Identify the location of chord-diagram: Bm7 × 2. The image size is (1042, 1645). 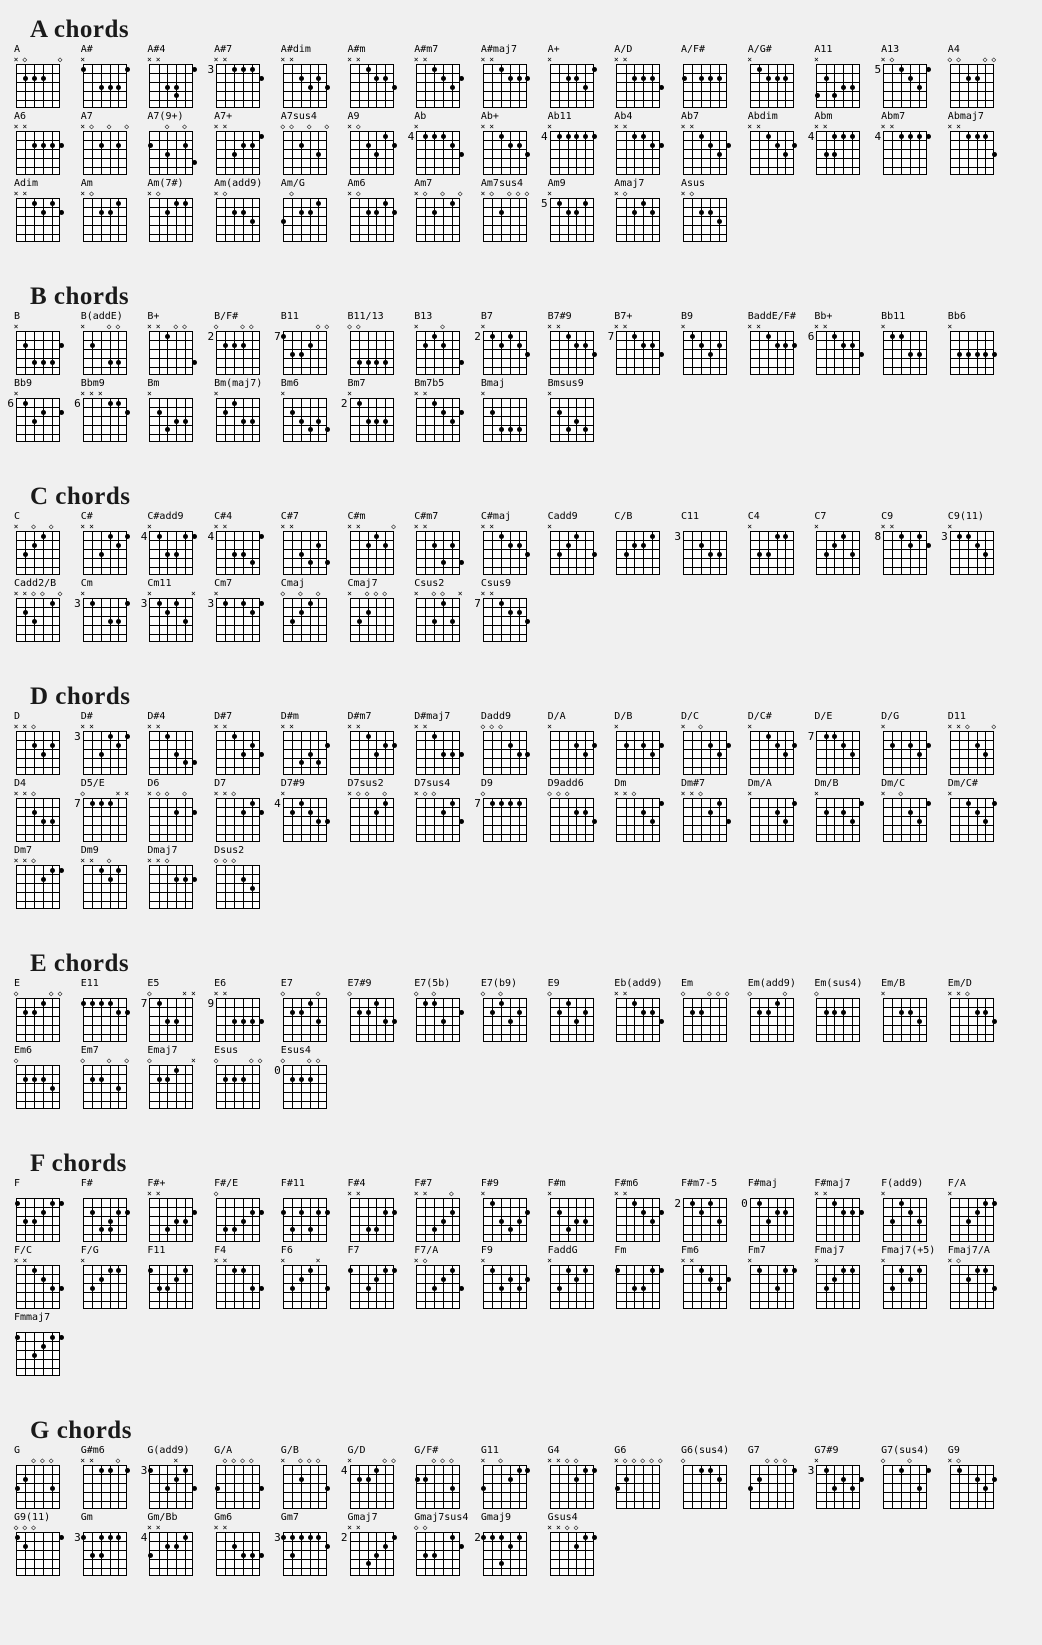
(377, 411).